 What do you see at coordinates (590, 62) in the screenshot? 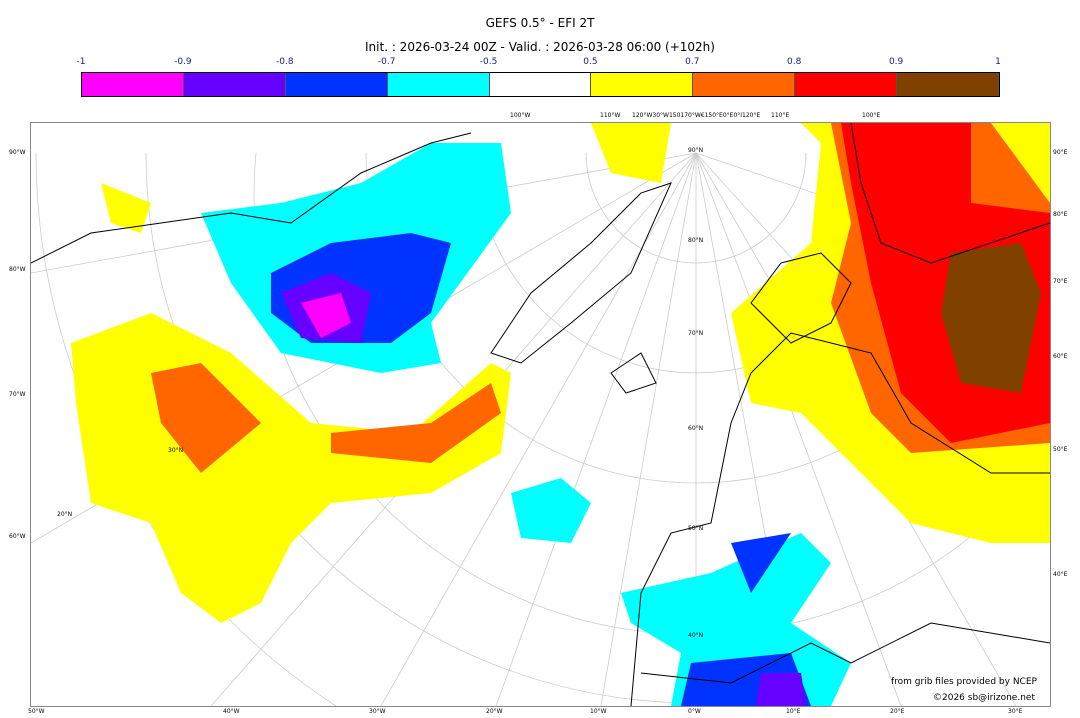
I see `colorbar-tick: 0.5` at bounding box center [590, 62].